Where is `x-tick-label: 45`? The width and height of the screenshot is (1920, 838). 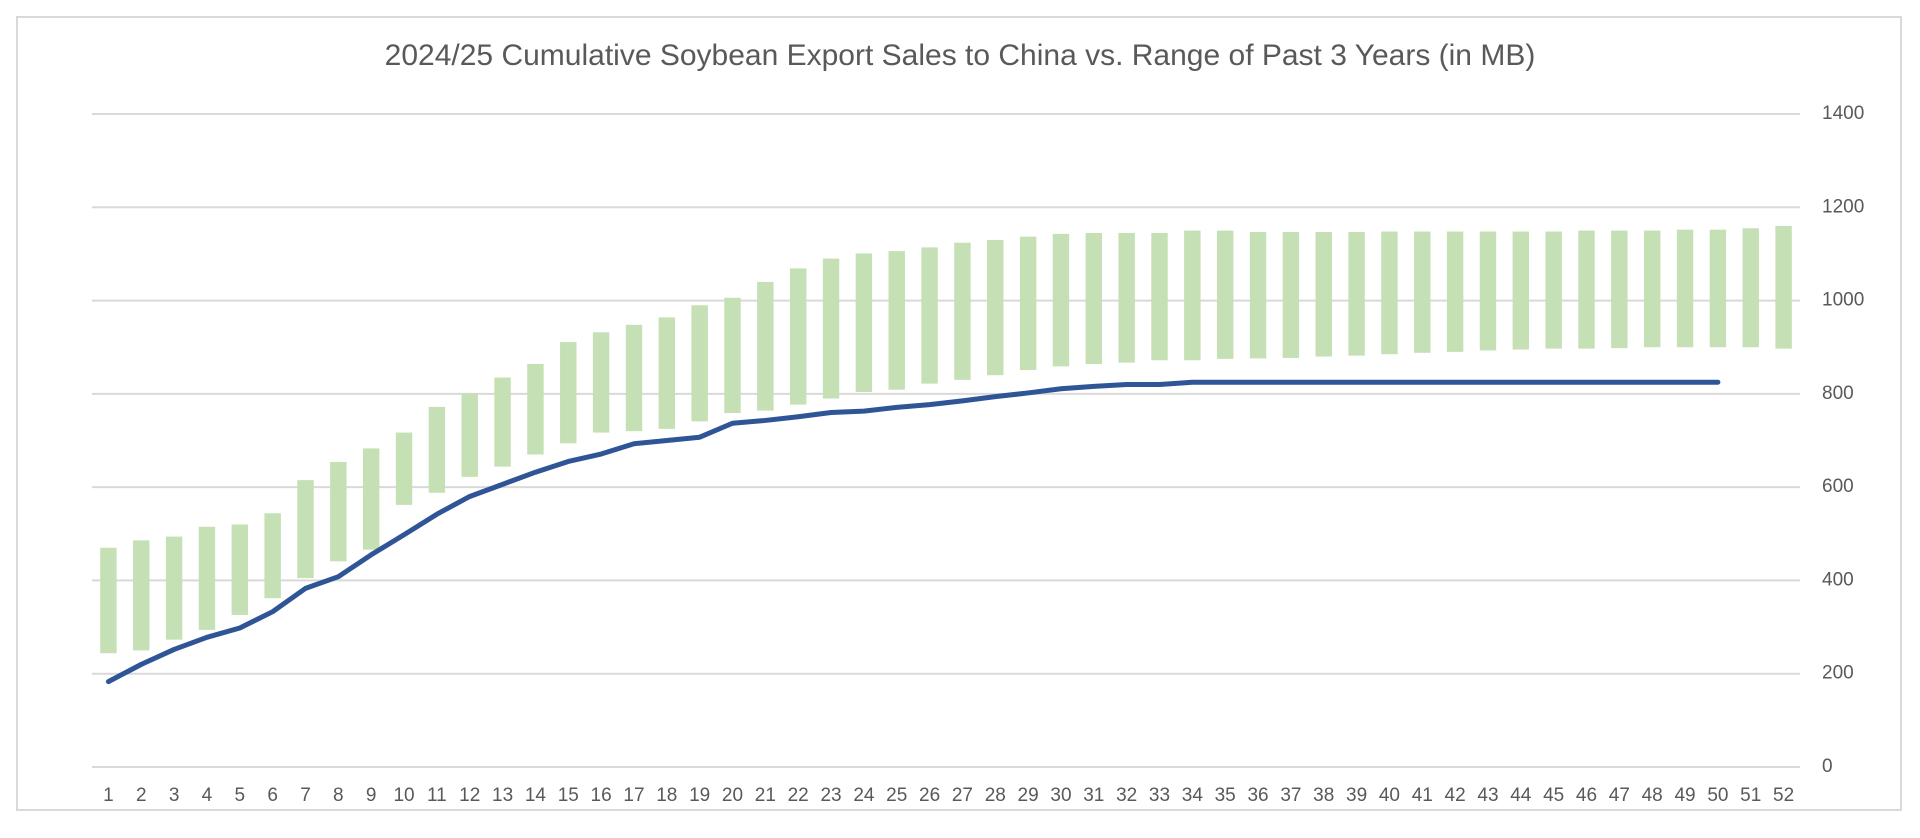 x-tick-label: 45 is located at coordinates (1553, 795).